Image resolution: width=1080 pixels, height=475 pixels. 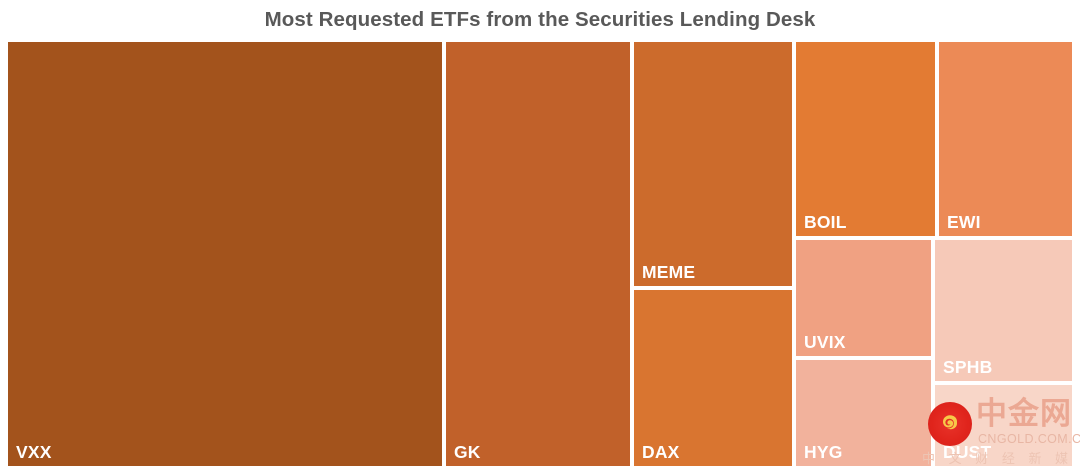 I want to click on treemap-cell-label: HYG, so click(x=823, y=451).